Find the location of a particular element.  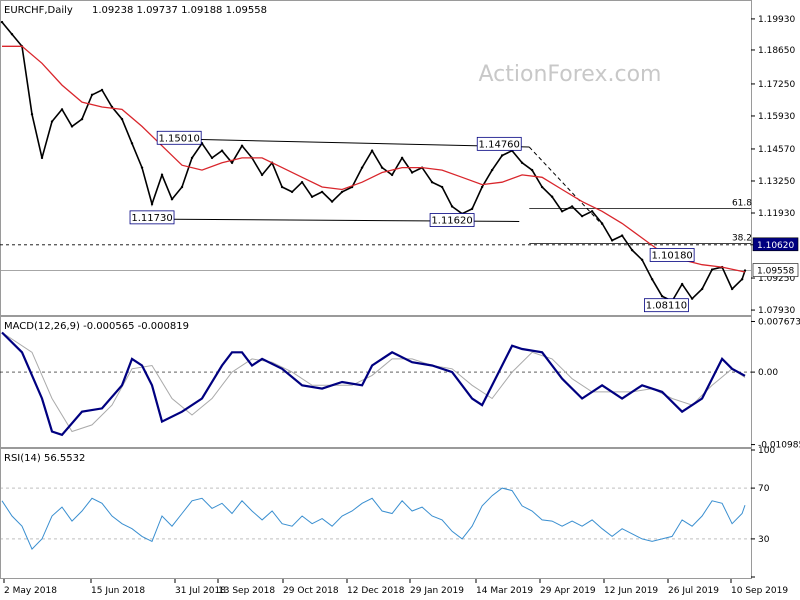

x-tick-label: 29 Jan 2019 is located at coordinates (437, 591).